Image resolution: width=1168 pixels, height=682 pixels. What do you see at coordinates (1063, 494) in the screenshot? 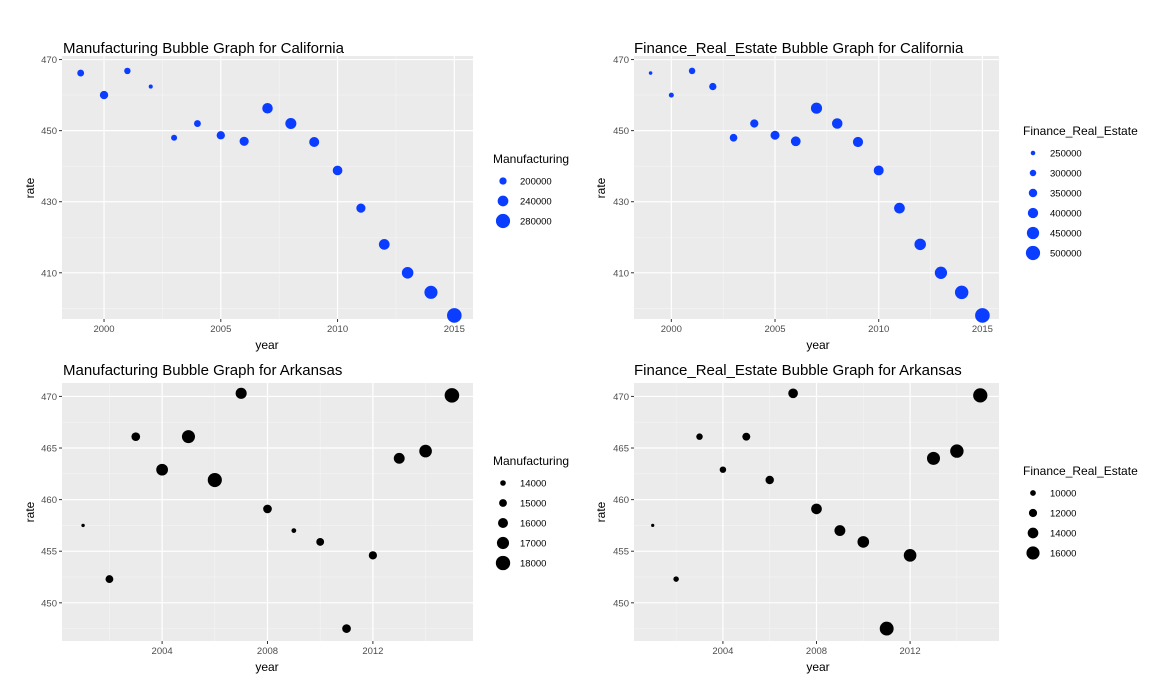
I see `legend-label: 10000` at bounding box center [1063, 494].